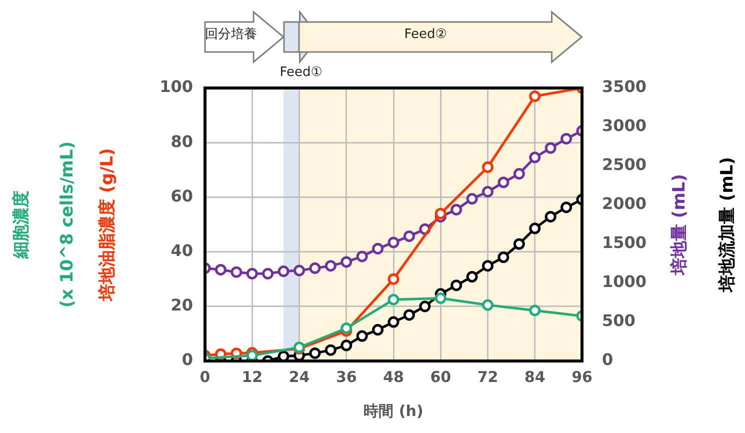  I want to click on y-tick-label: 20, so click(181, 305).